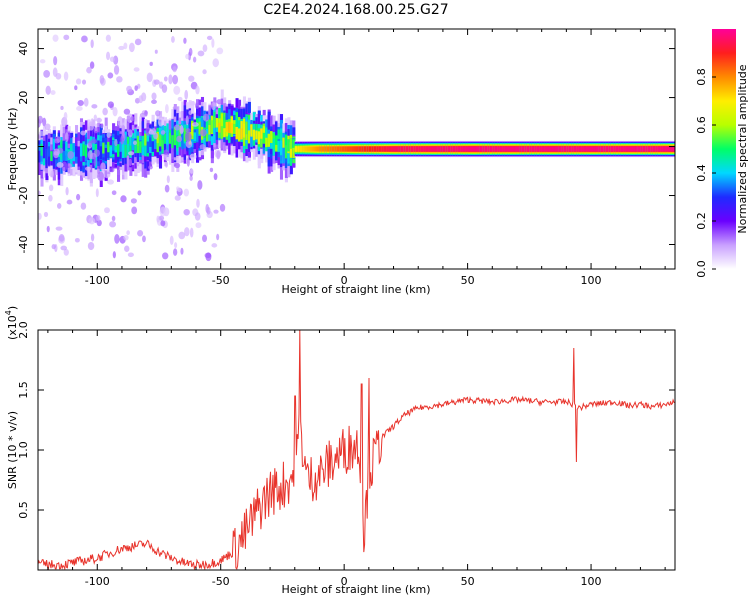 This screenshot has width=750, height=600. Describe the element at coordinates (221, 280) in the screenshot. I see `spectrogram-x-tick-label: -50` at that location.